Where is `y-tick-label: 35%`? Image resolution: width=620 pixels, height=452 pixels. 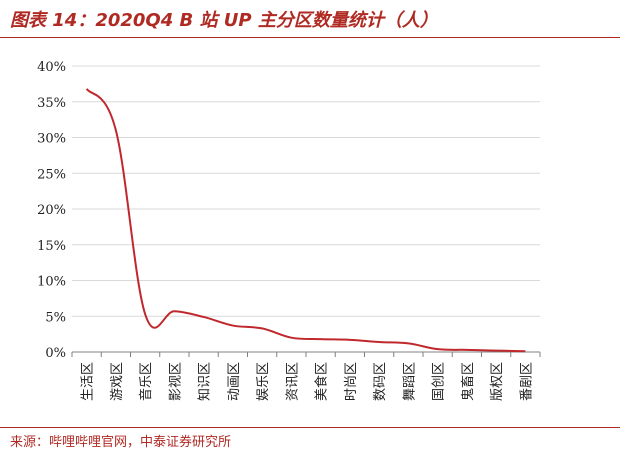
y-tick-label: 35% is located at coordinates (51, 103).